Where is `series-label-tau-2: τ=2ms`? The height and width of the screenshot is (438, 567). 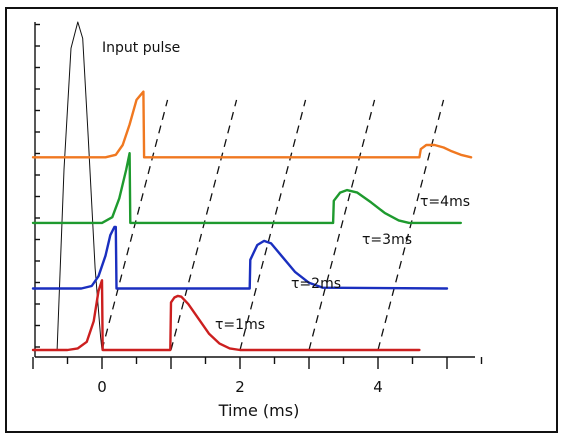 series-label-tau-2: τ=2ms is located at coordinates (316, 284).